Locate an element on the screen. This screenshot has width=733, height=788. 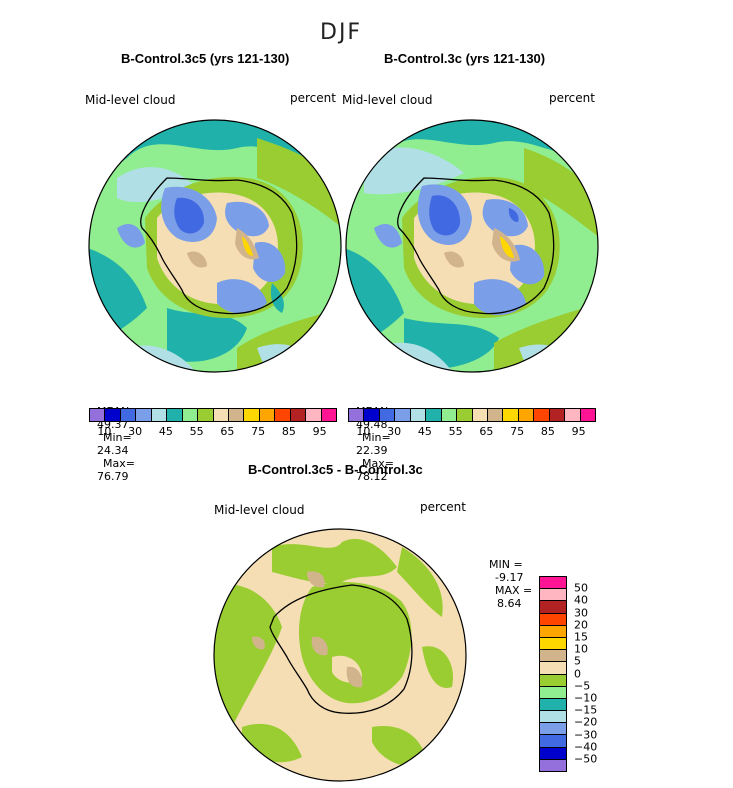
panel-1-colorbar is located at coordinates (213, 415).